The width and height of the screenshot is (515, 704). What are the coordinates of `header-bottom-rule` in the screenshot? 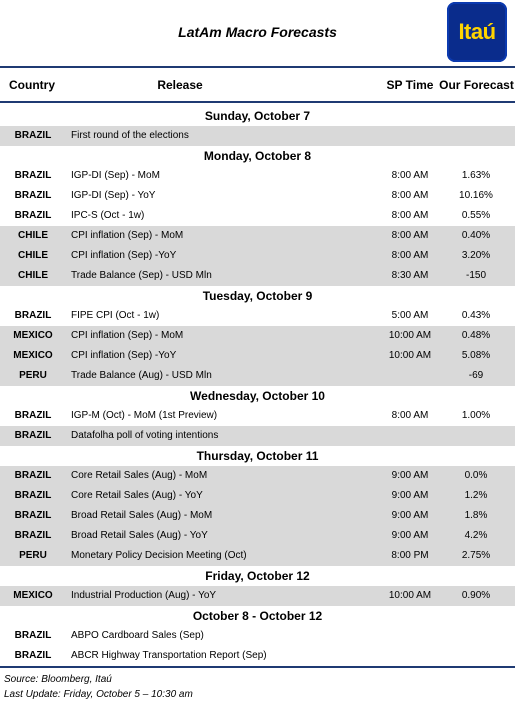 It's located at (257, 102).